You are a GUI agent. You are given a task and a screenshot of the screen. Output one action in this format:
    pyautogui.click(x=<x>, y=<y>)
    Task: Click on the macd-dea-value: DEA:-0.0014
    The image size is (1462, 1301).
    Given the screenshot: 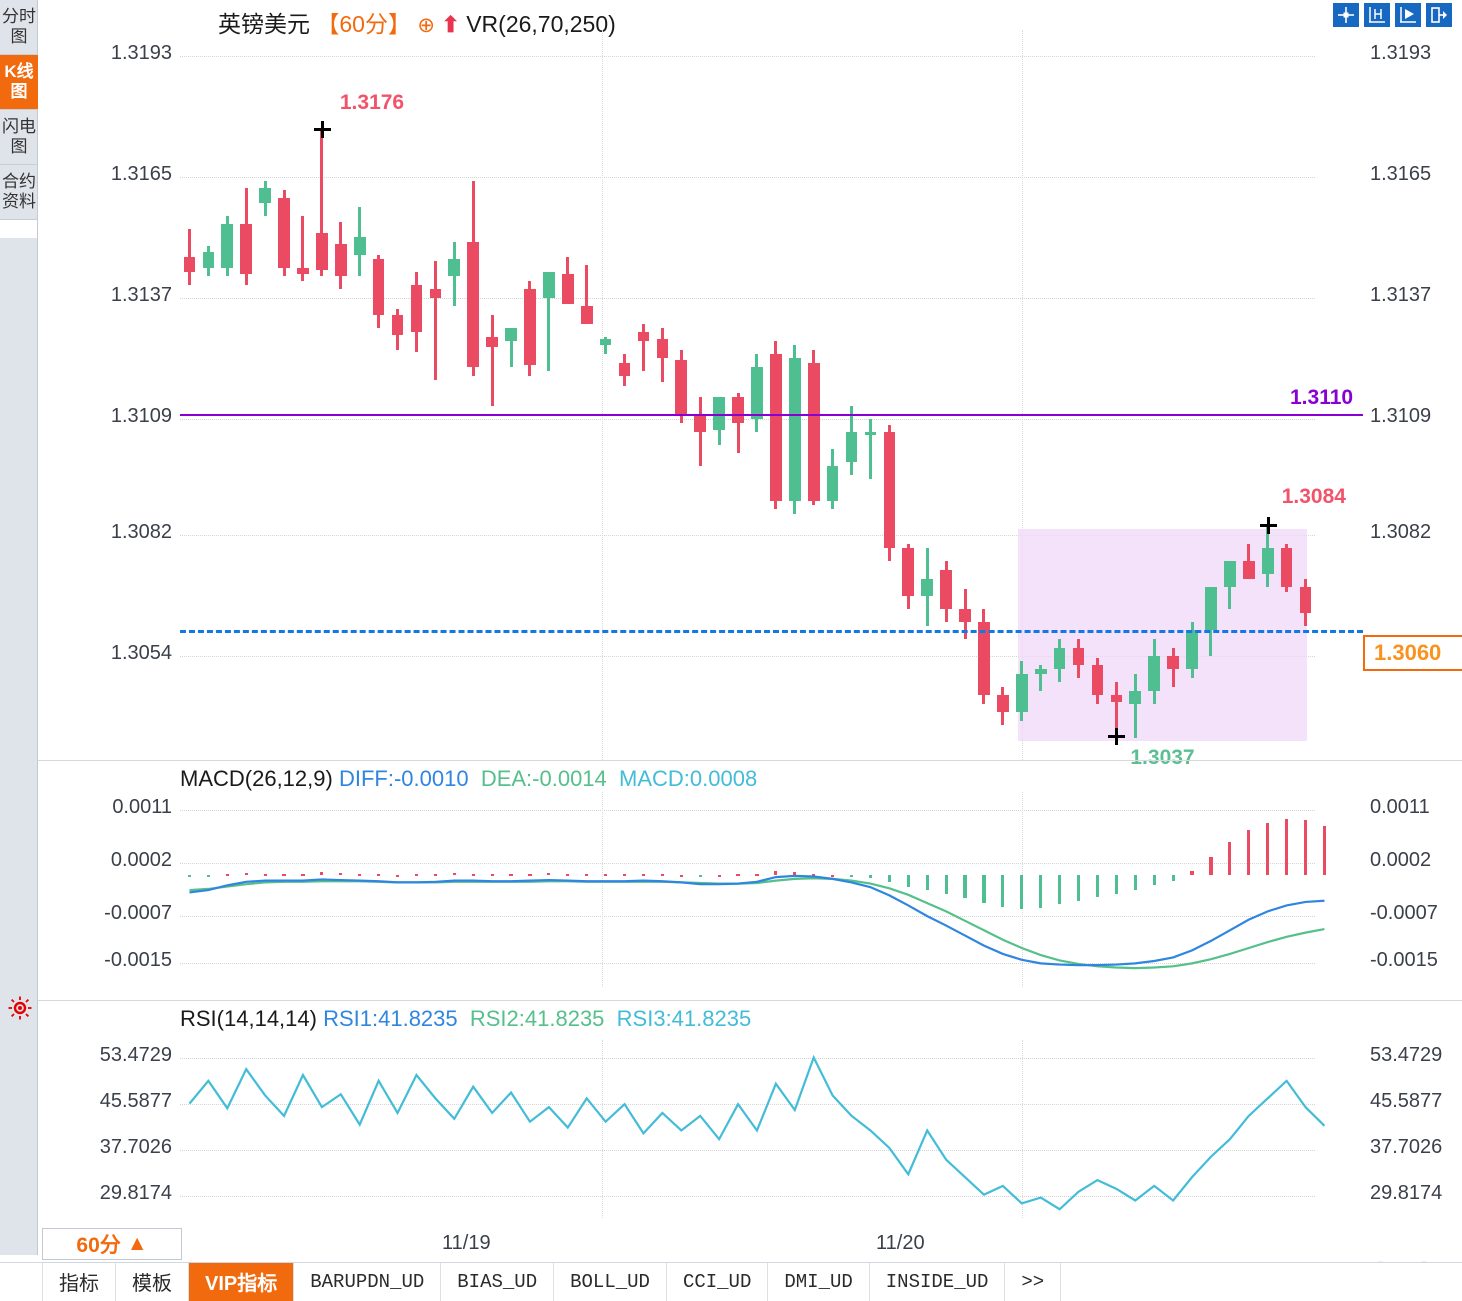 What is the action you would take?
    pyautogui.click(x=543, y=778)
    